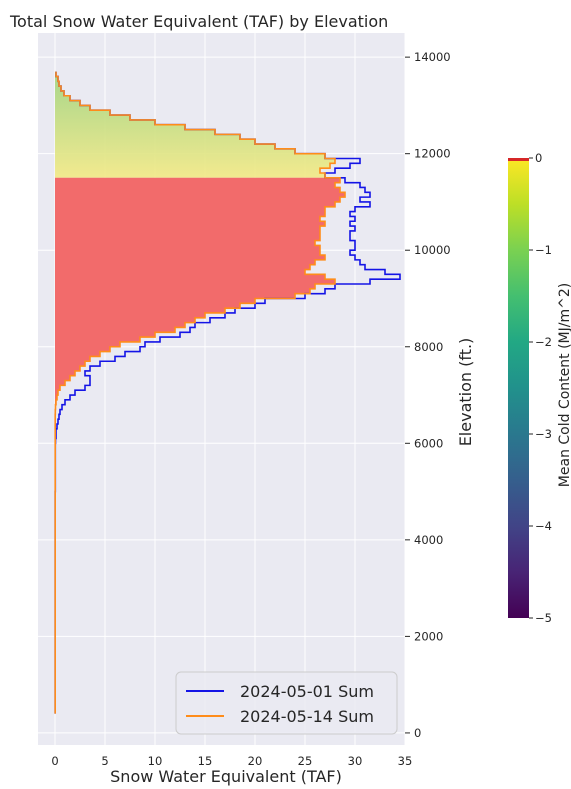  I want to click on y-axis-label: Elevation (ft.), so click(465, 392).